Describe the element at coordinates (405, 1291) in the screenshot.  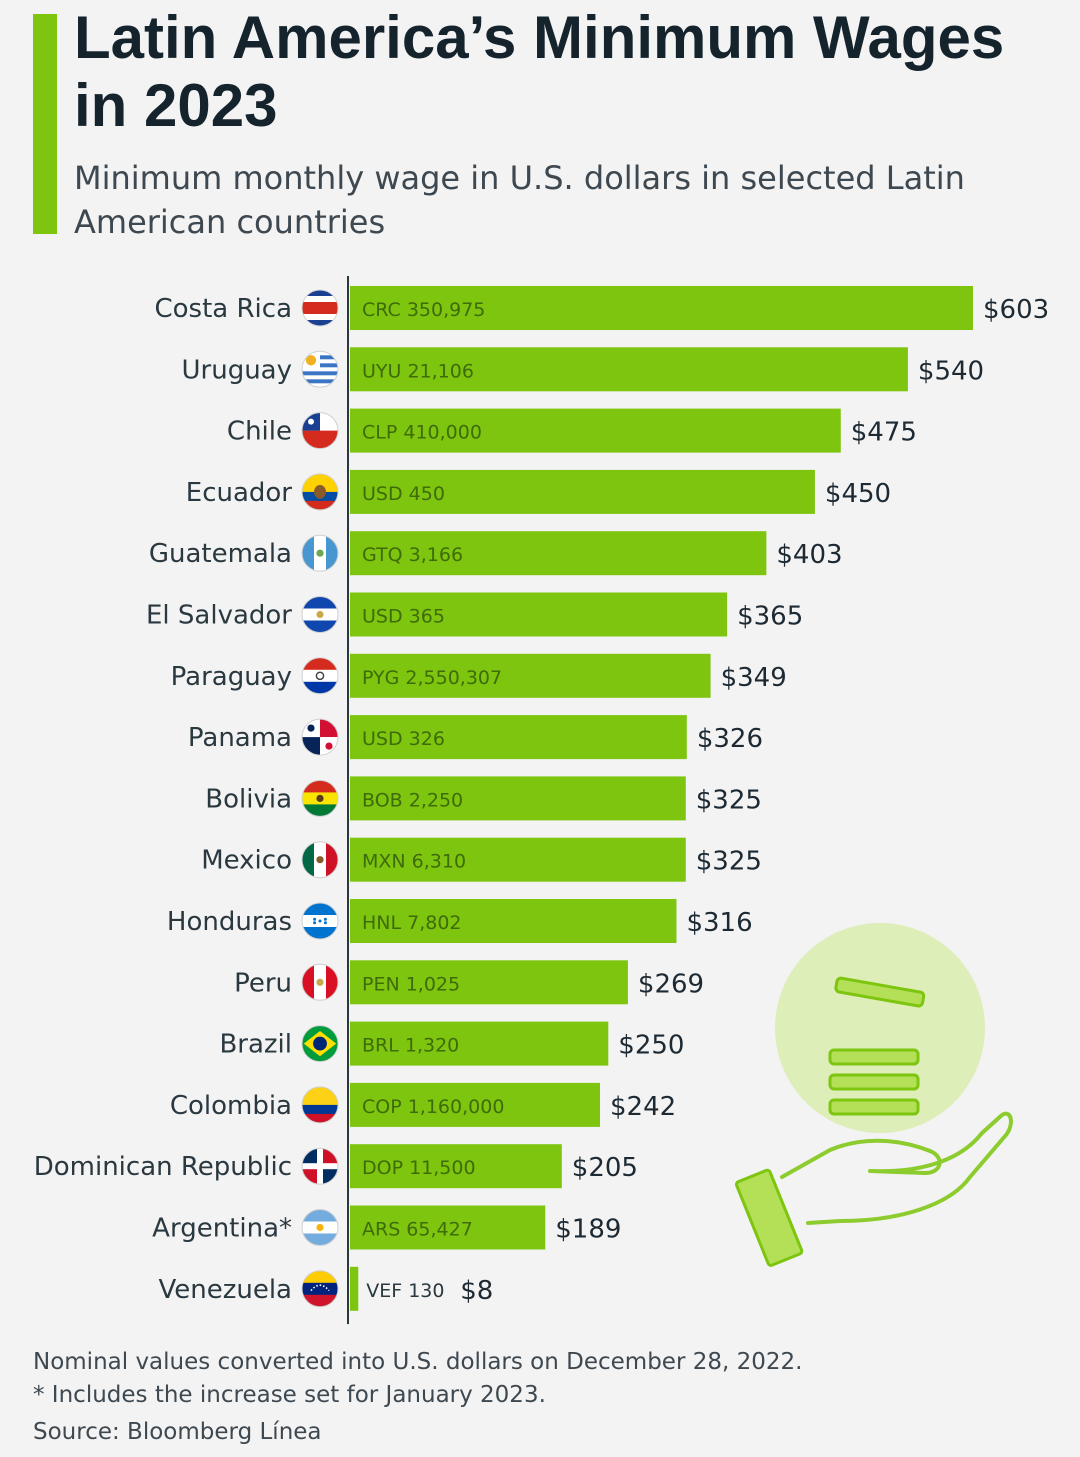
I see `local-currency-label: VEF 130` at that location.